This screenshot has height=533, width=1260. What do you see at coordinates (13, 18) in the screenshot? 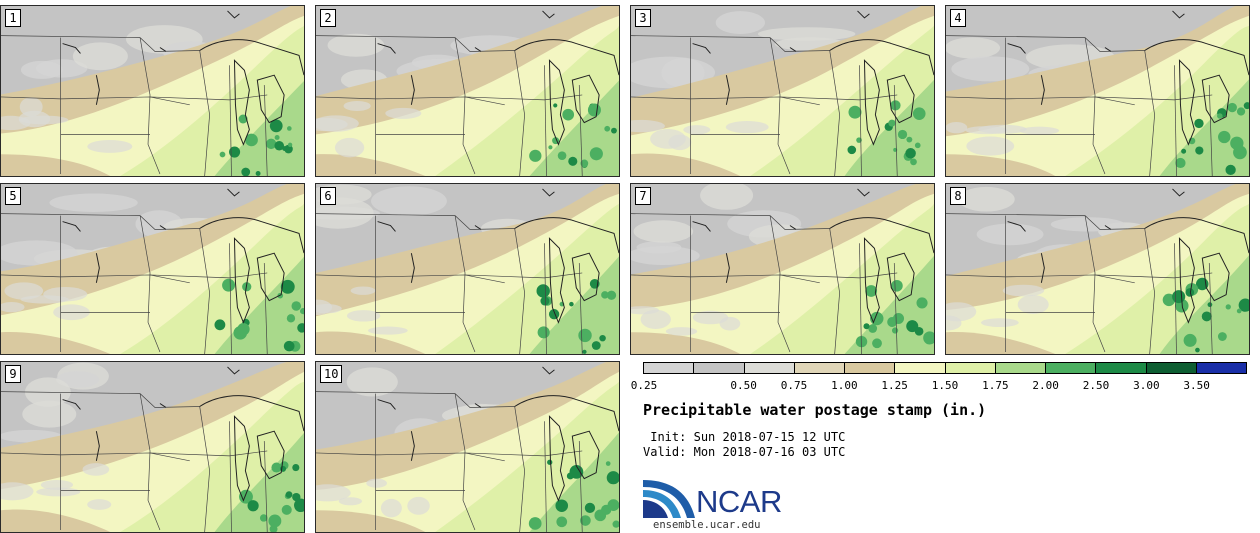
I see `member-number-label: 1` at bounding box center [13, 18].